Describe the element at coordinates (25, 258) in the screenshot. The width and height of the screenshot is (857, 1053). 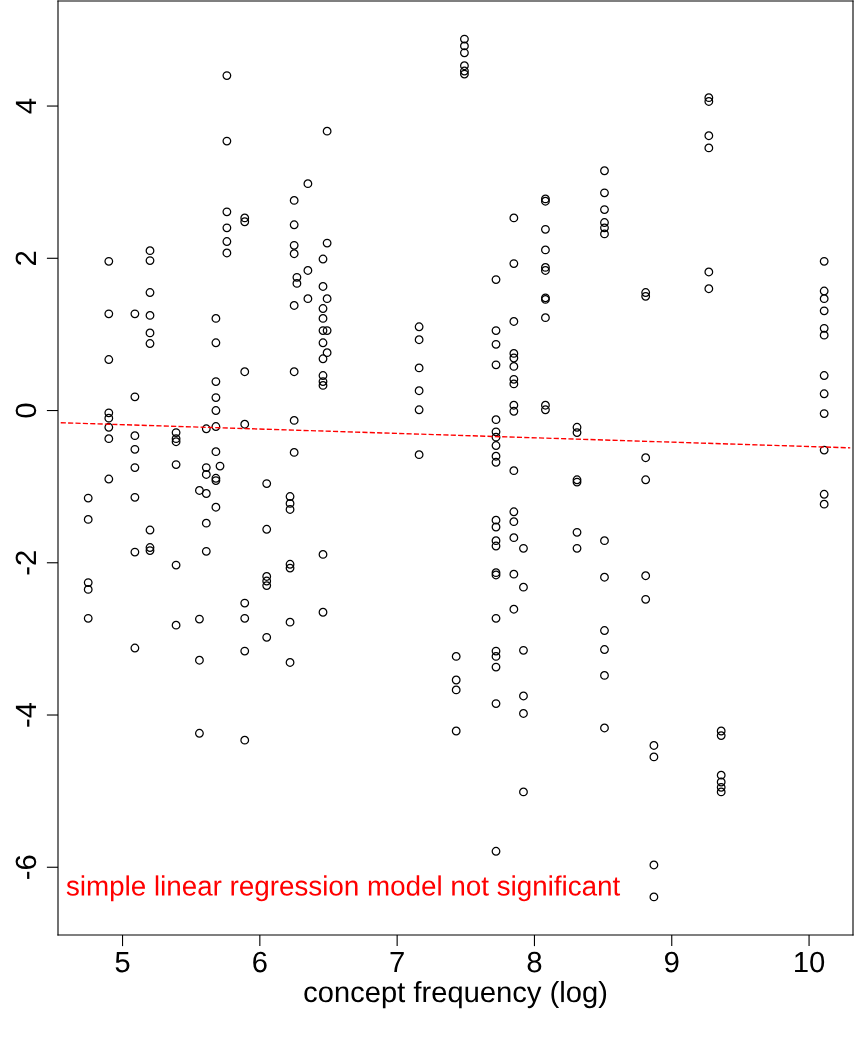
I see `y-tick-label: 2` at that location.